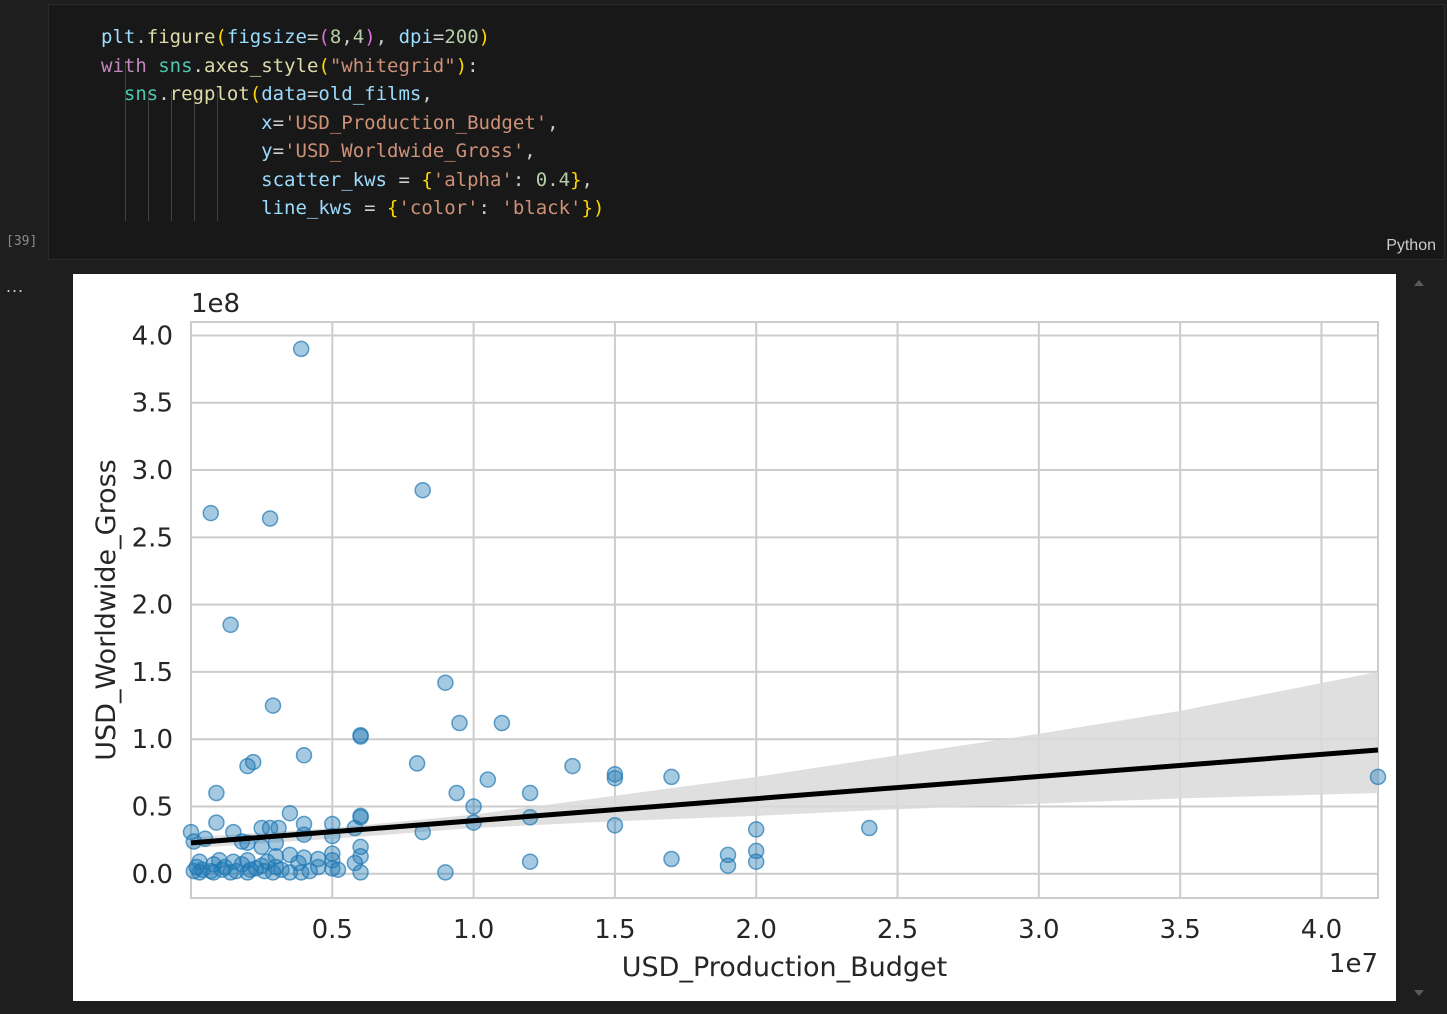 The height and width of the screenshot is (1014, 1447). Describe the element at coordinates (106, 609) in the screenshot. I see `y-axis-label: USD_Worldwide_Gross` at that location.